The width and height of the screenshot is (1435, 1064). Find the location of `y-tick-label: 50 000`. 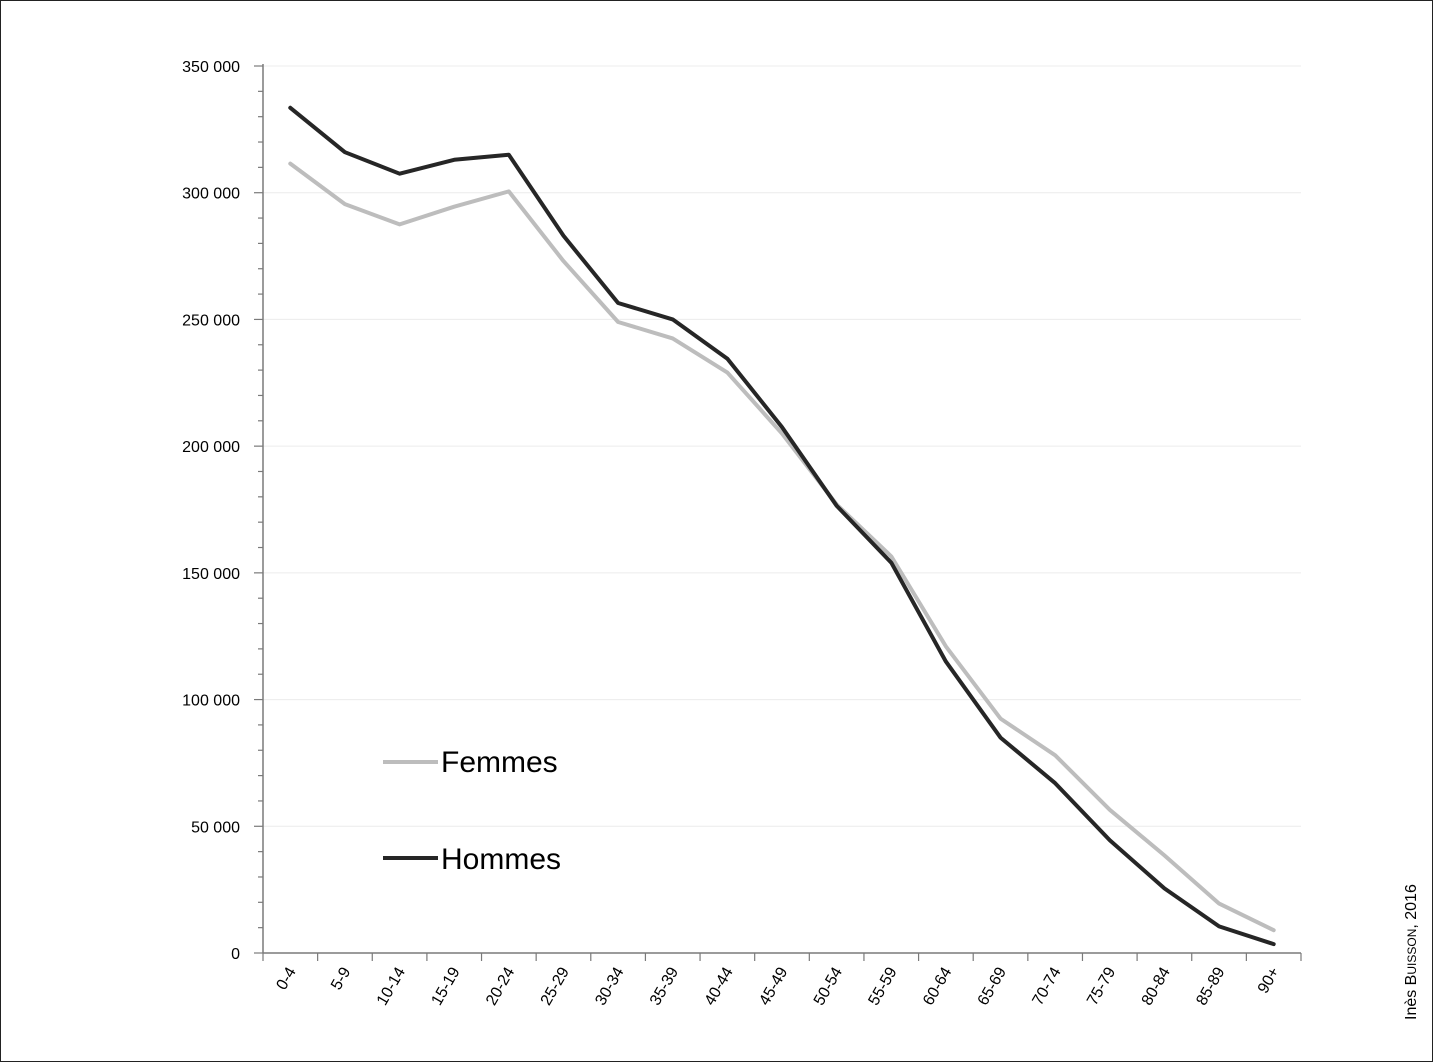

y-tick-label: 50 000 is located at coordinates (215, 827).